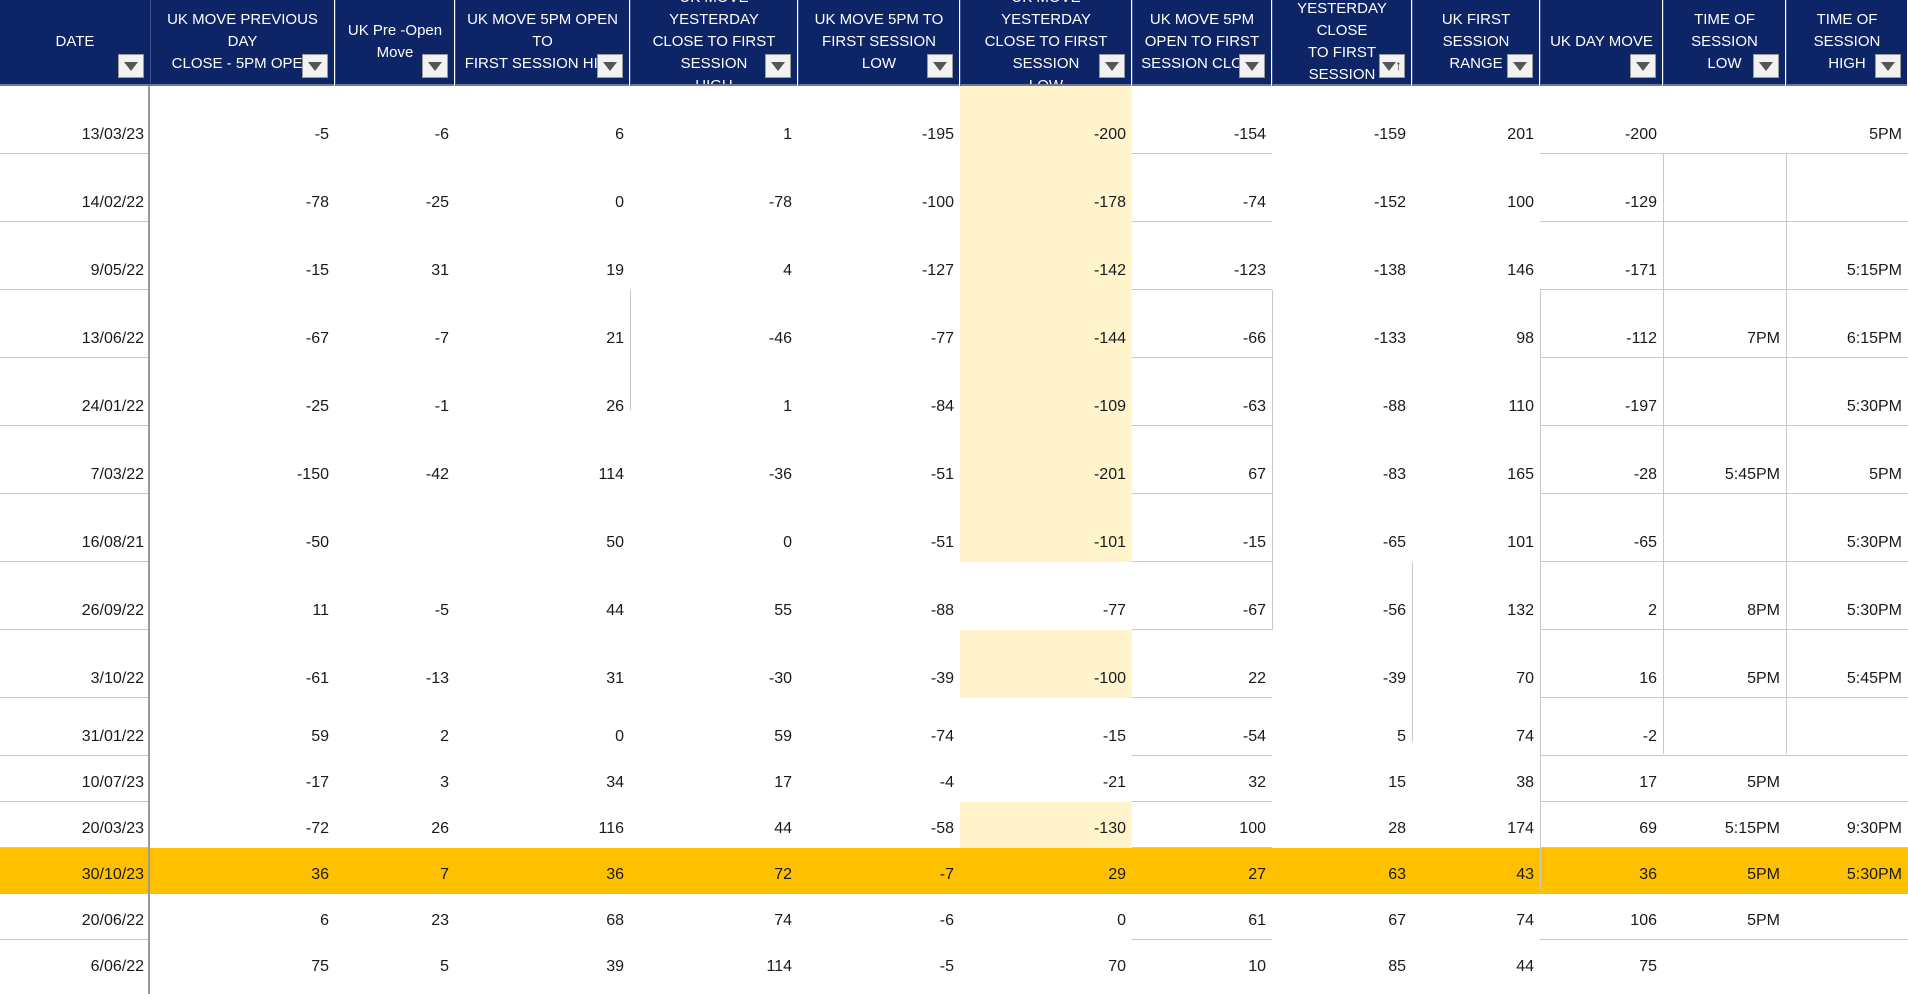 This screenshot has height=994, width=1908. What do you see at coordinates (1475, 43) in the screenshot?
I see `column-header-first-session-range: UK FIRST SESSION RANGE` at bounding box center [1475, 43].